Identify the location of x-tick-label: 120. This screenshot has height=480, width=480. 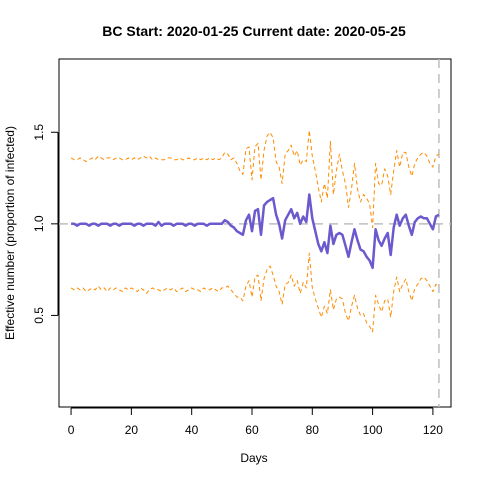
(433, 430).